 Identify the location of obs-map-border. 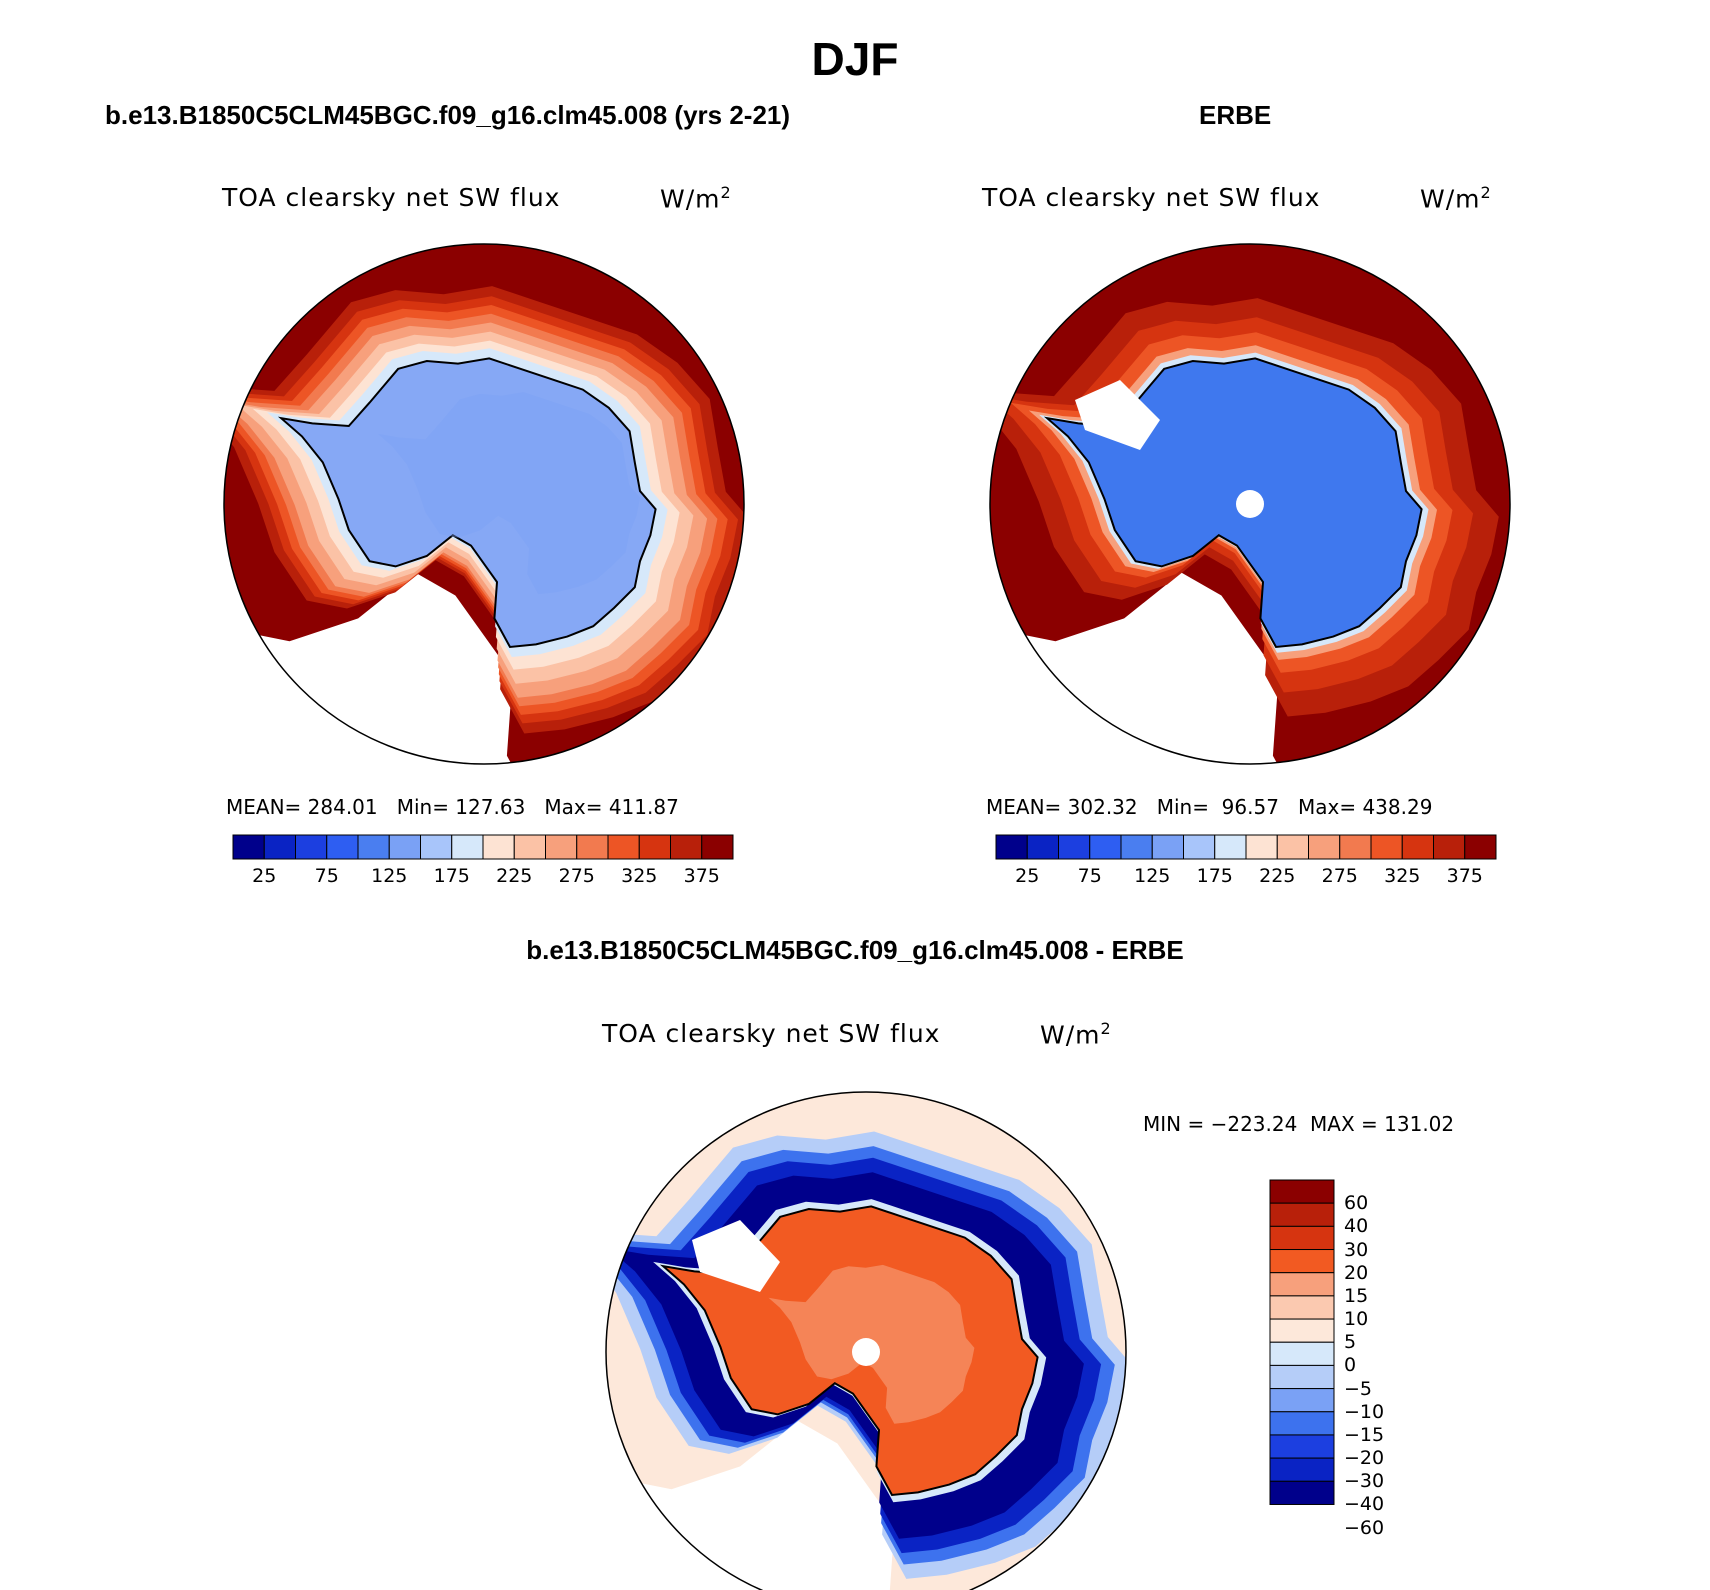
(1250, 504).